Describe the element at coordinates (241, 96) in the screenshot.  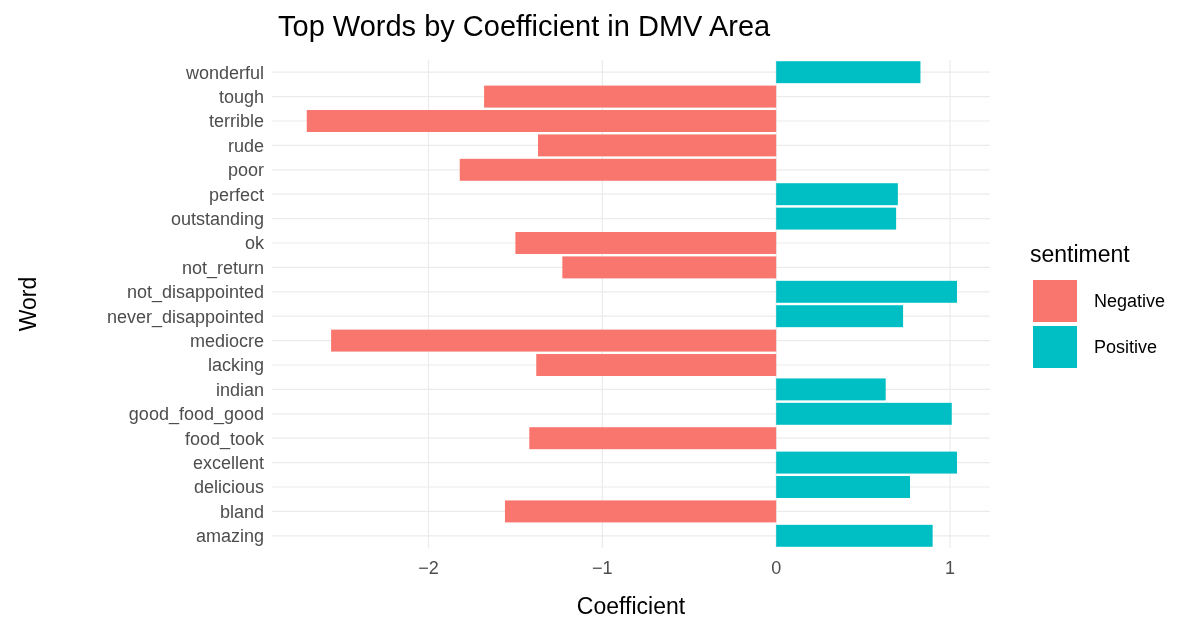
I see `y-tick-label: tough` at that location.